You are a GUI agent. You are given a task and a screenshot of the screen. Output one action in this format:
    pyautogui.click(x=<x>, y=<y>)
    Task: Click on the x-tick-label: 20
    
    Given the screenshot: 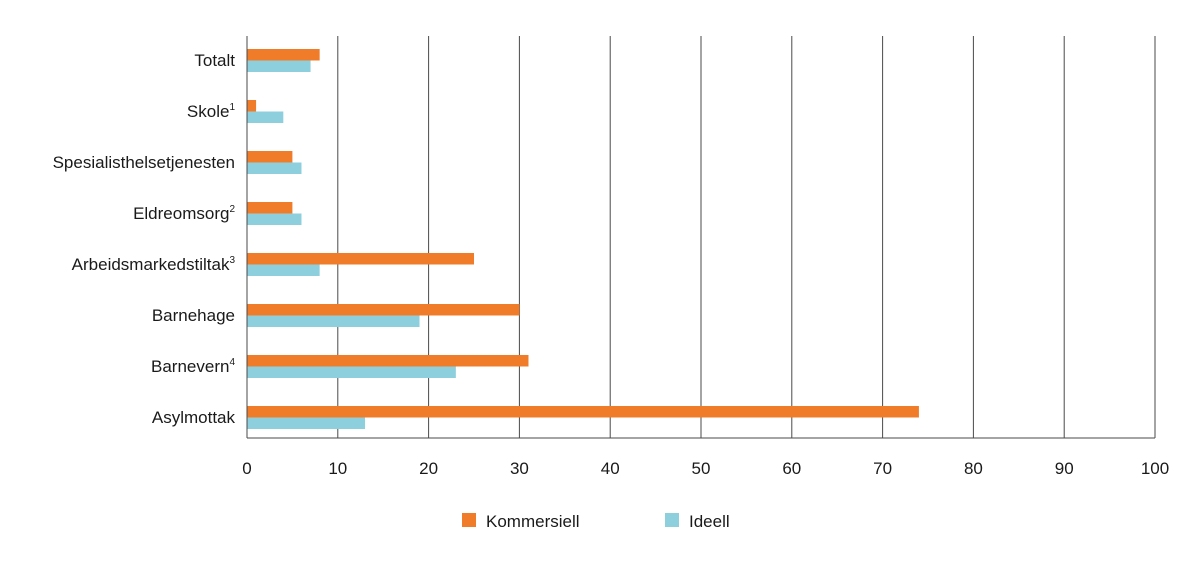 What is the action you would take?
    pyautogui.click(x=428, y=468)
    